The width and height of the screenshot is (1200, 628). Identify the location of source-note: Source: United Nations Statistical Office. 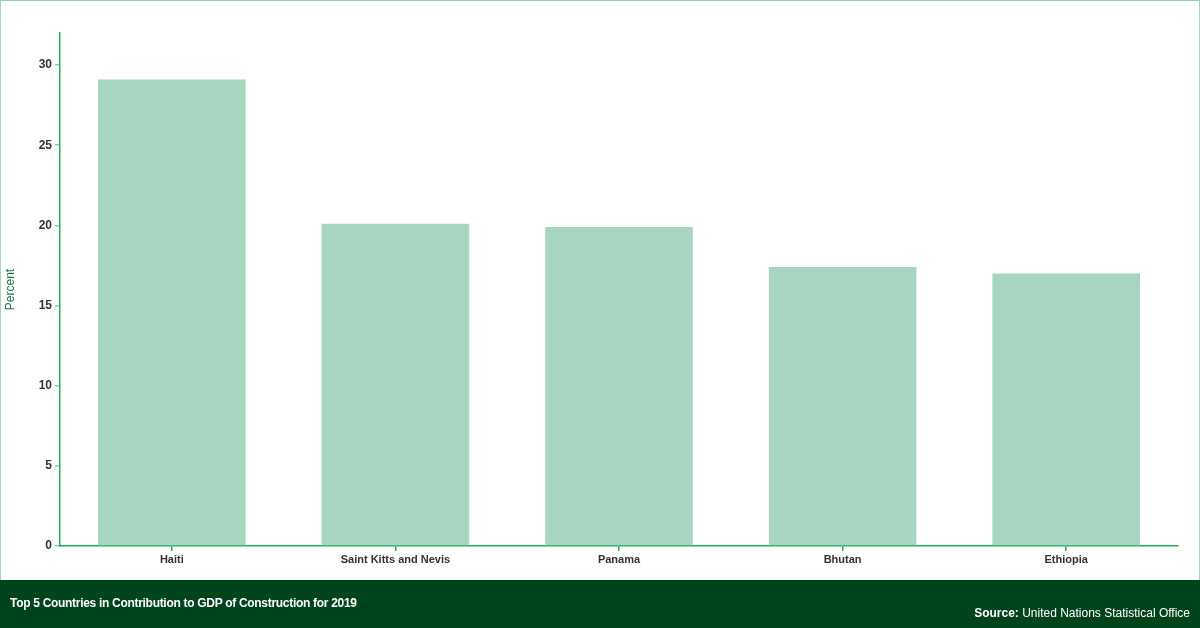
(1082, 613).